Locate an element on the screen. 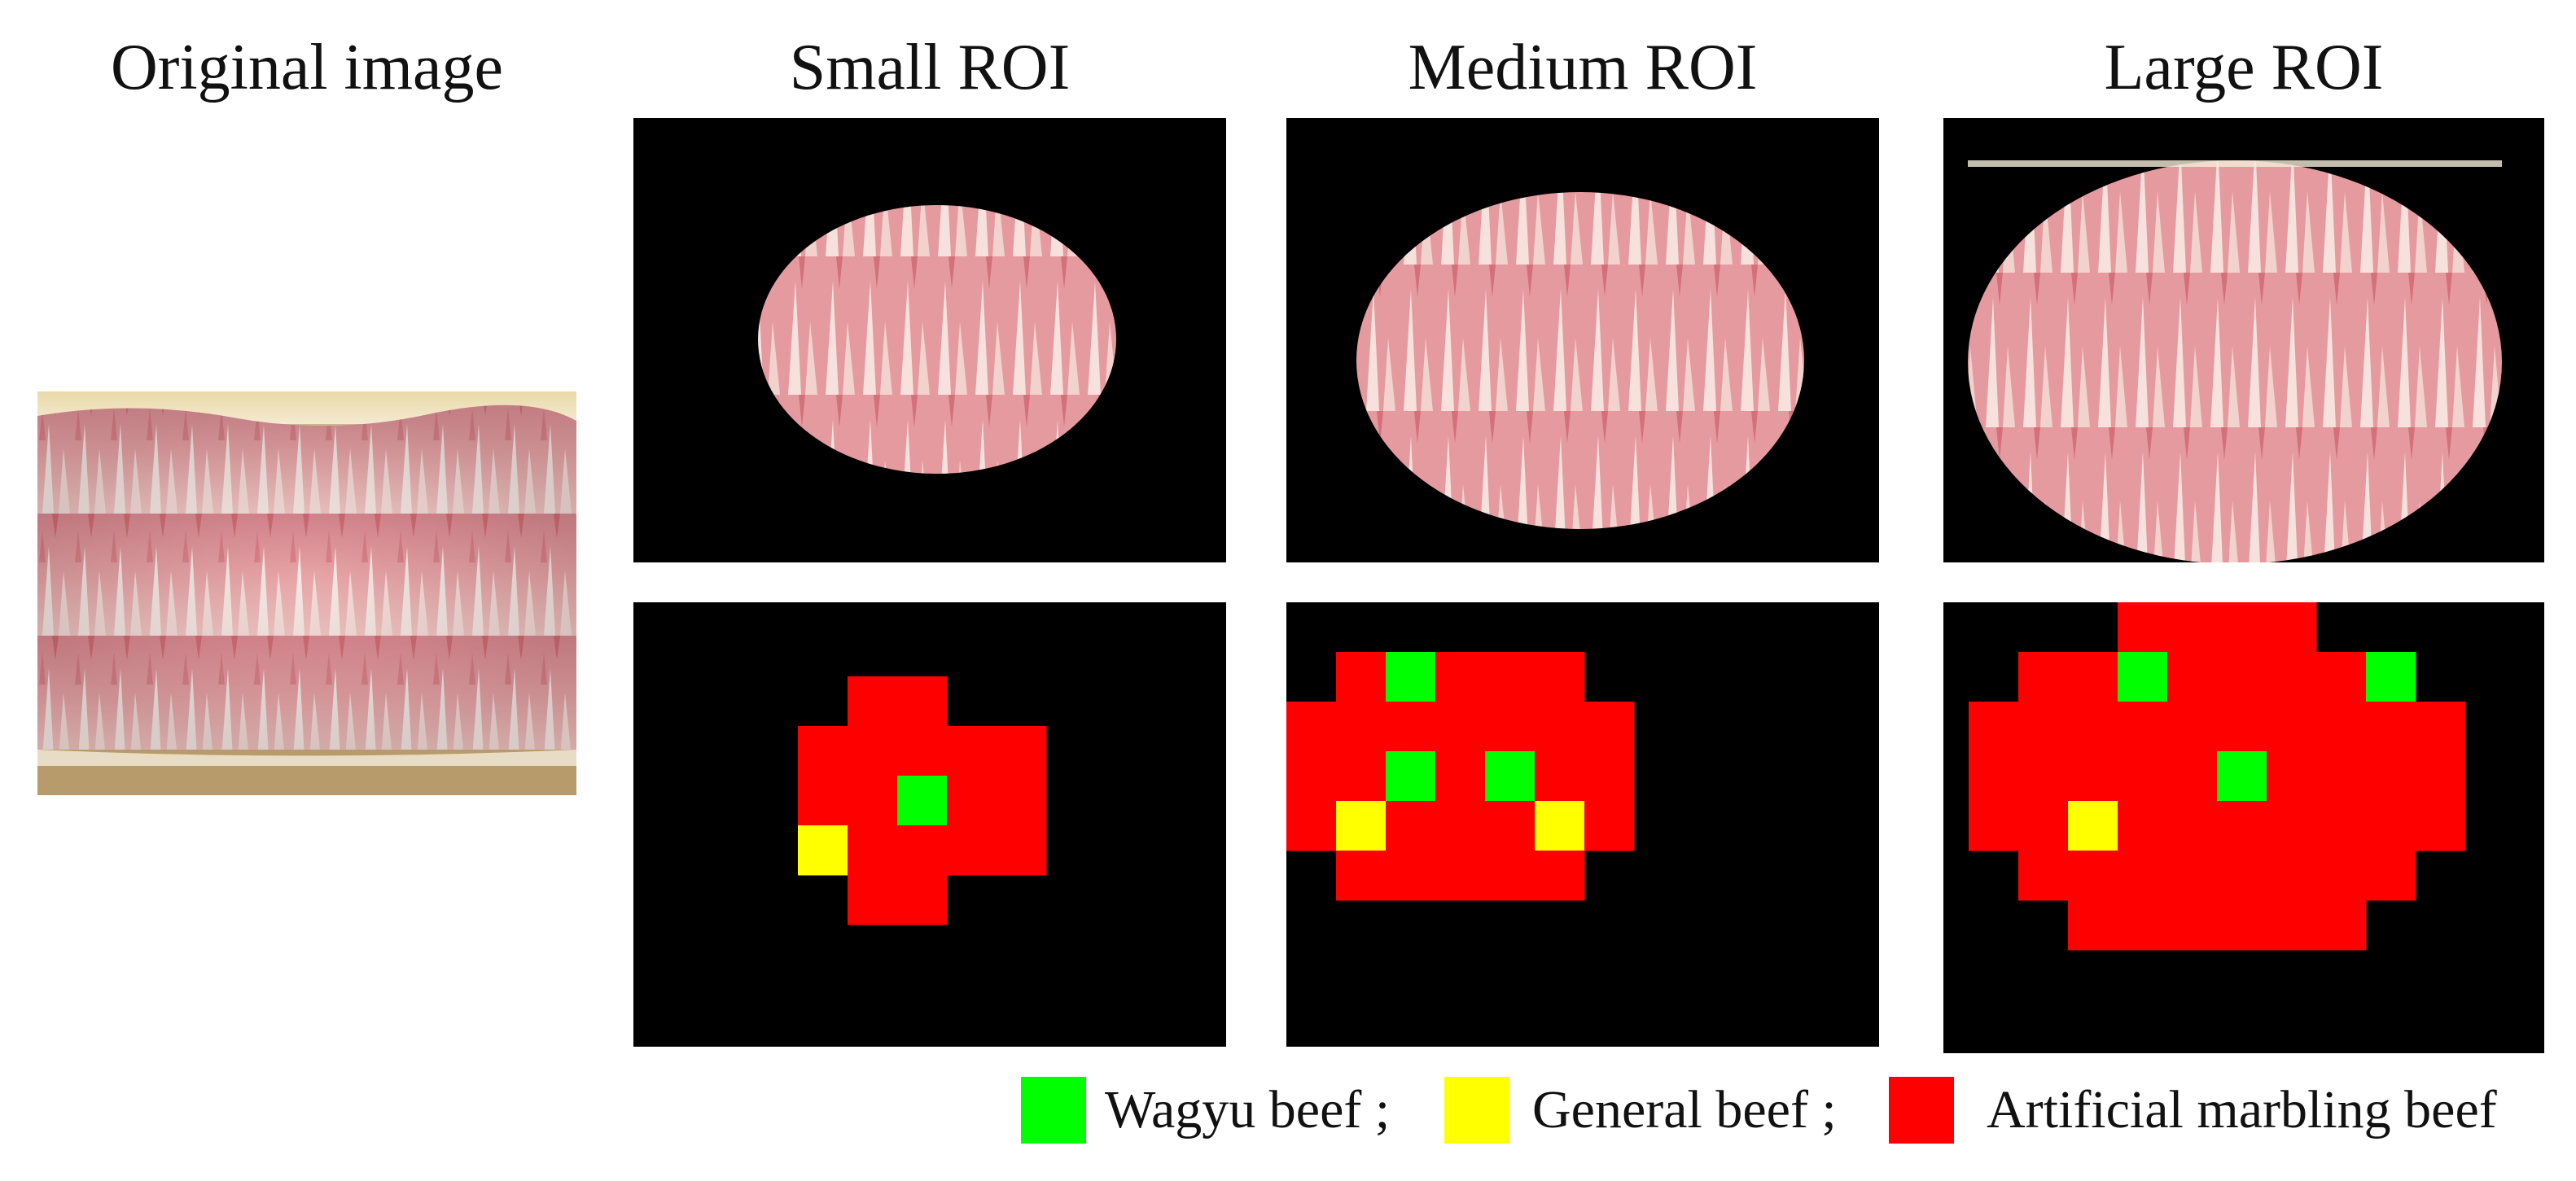 Image resolution: width=2576 pixels, height=1181 pixels. medium-roi-image-panel is located at coordinates (1582, 340).